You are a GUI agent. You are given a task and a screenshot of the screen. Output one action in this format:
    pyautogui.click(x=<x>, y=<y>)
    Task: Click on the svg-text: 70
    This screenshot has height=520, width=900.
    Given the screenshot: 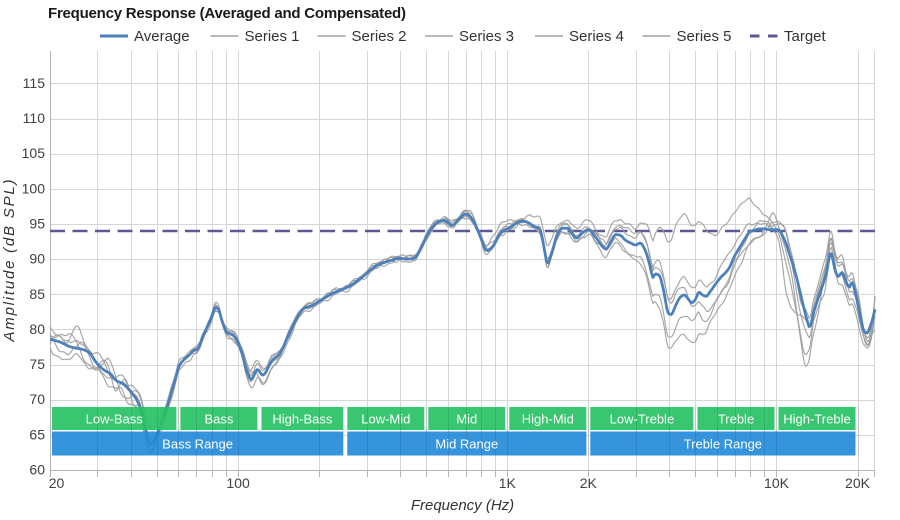 What is the action you would take?
    pyautogui.click(x=37, y=399)
    